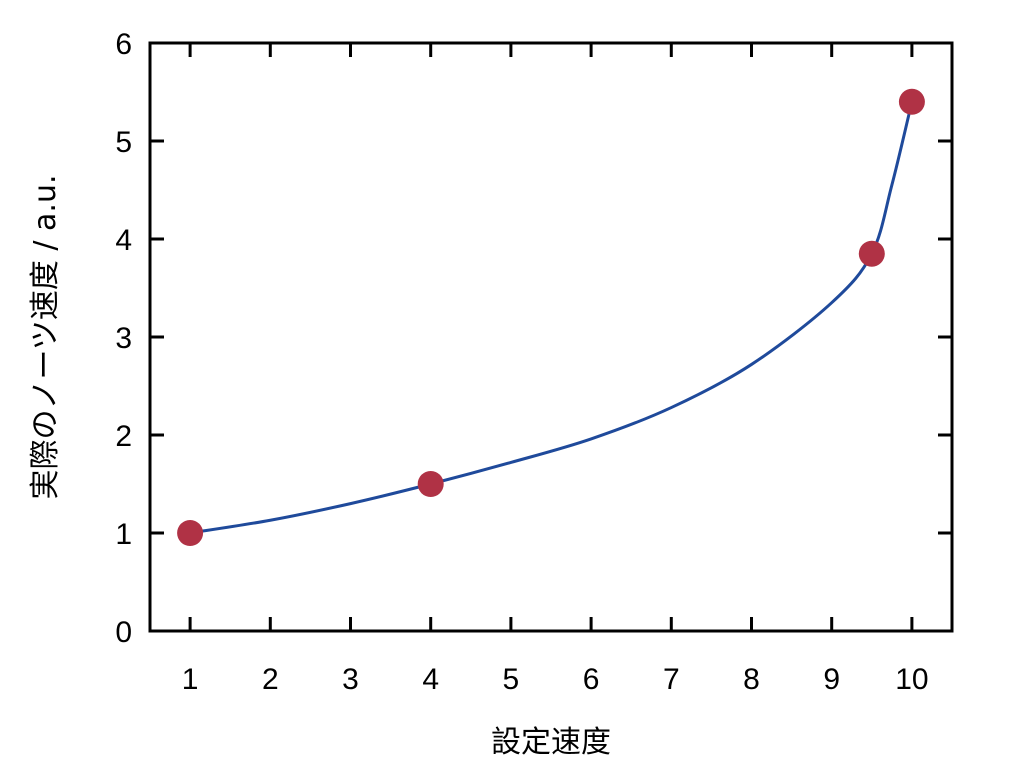  Describe the element at coordinates (123, 240) in the screenshot. I see `y-tick-label: 4` at that location.